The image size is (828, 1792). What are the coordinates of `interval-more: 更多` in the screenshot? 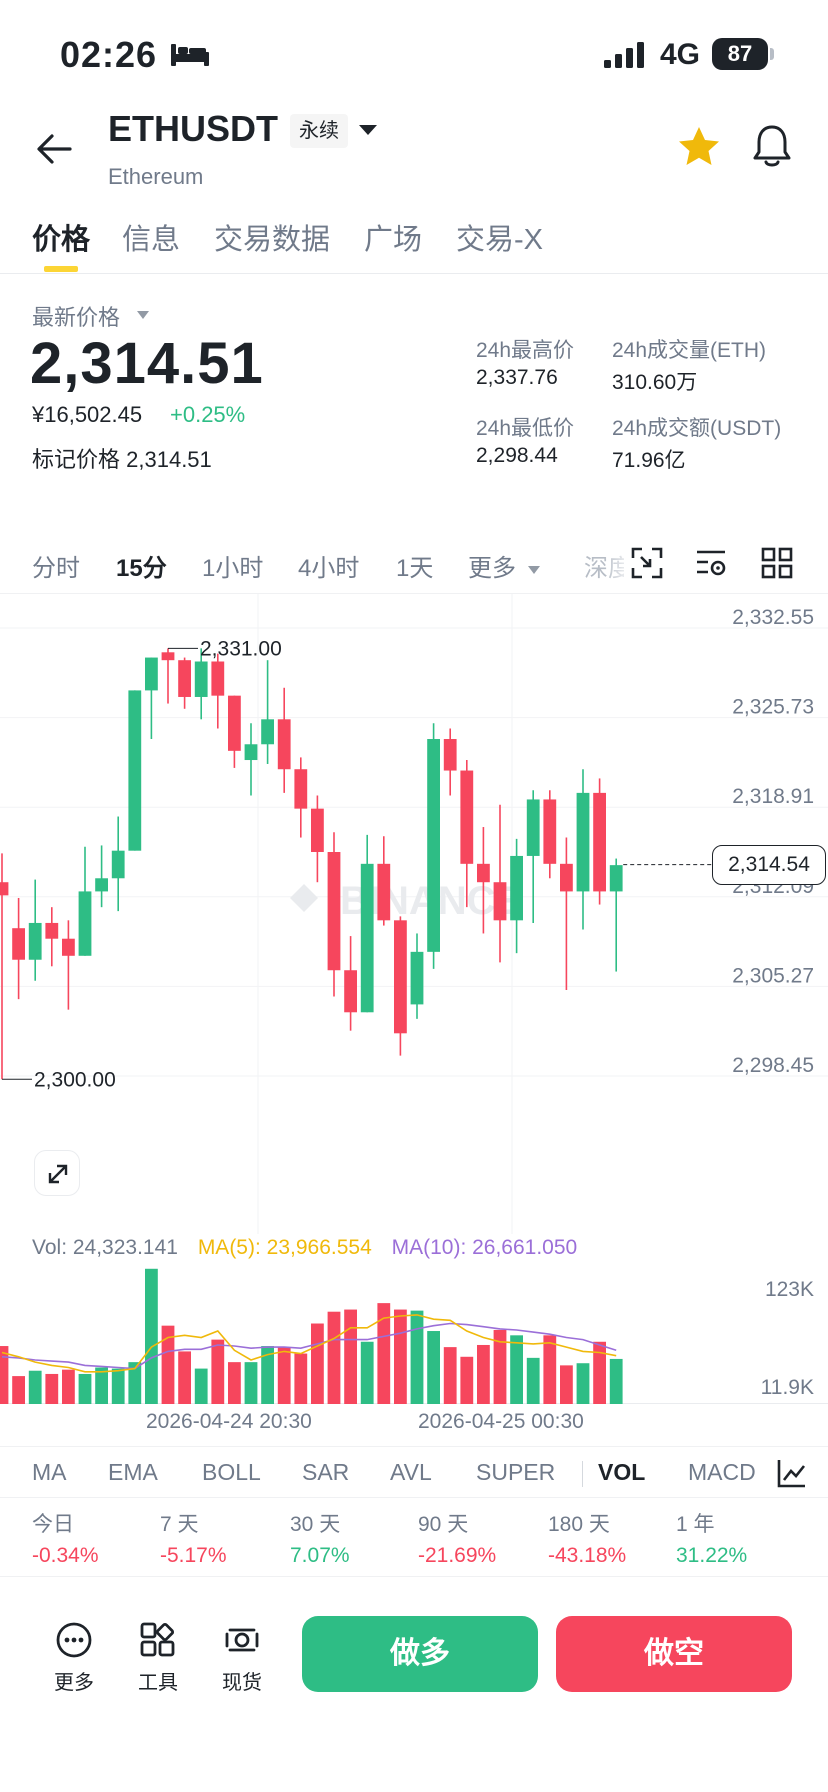 It's located at (504, 565).